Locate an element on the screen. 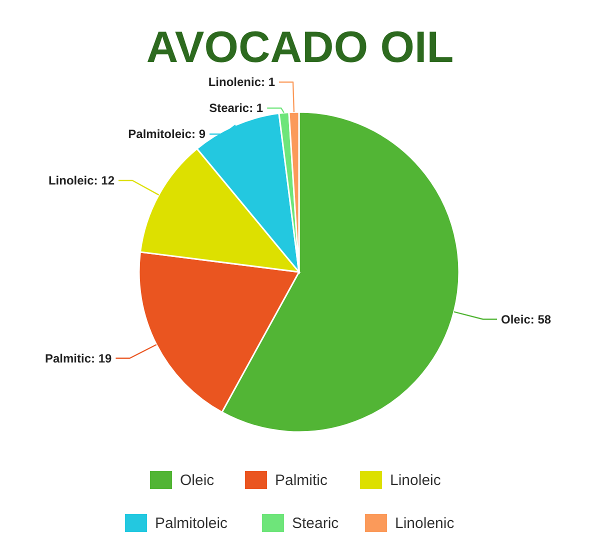  legend-label: Linolenic is located at coordinates (425, 523).